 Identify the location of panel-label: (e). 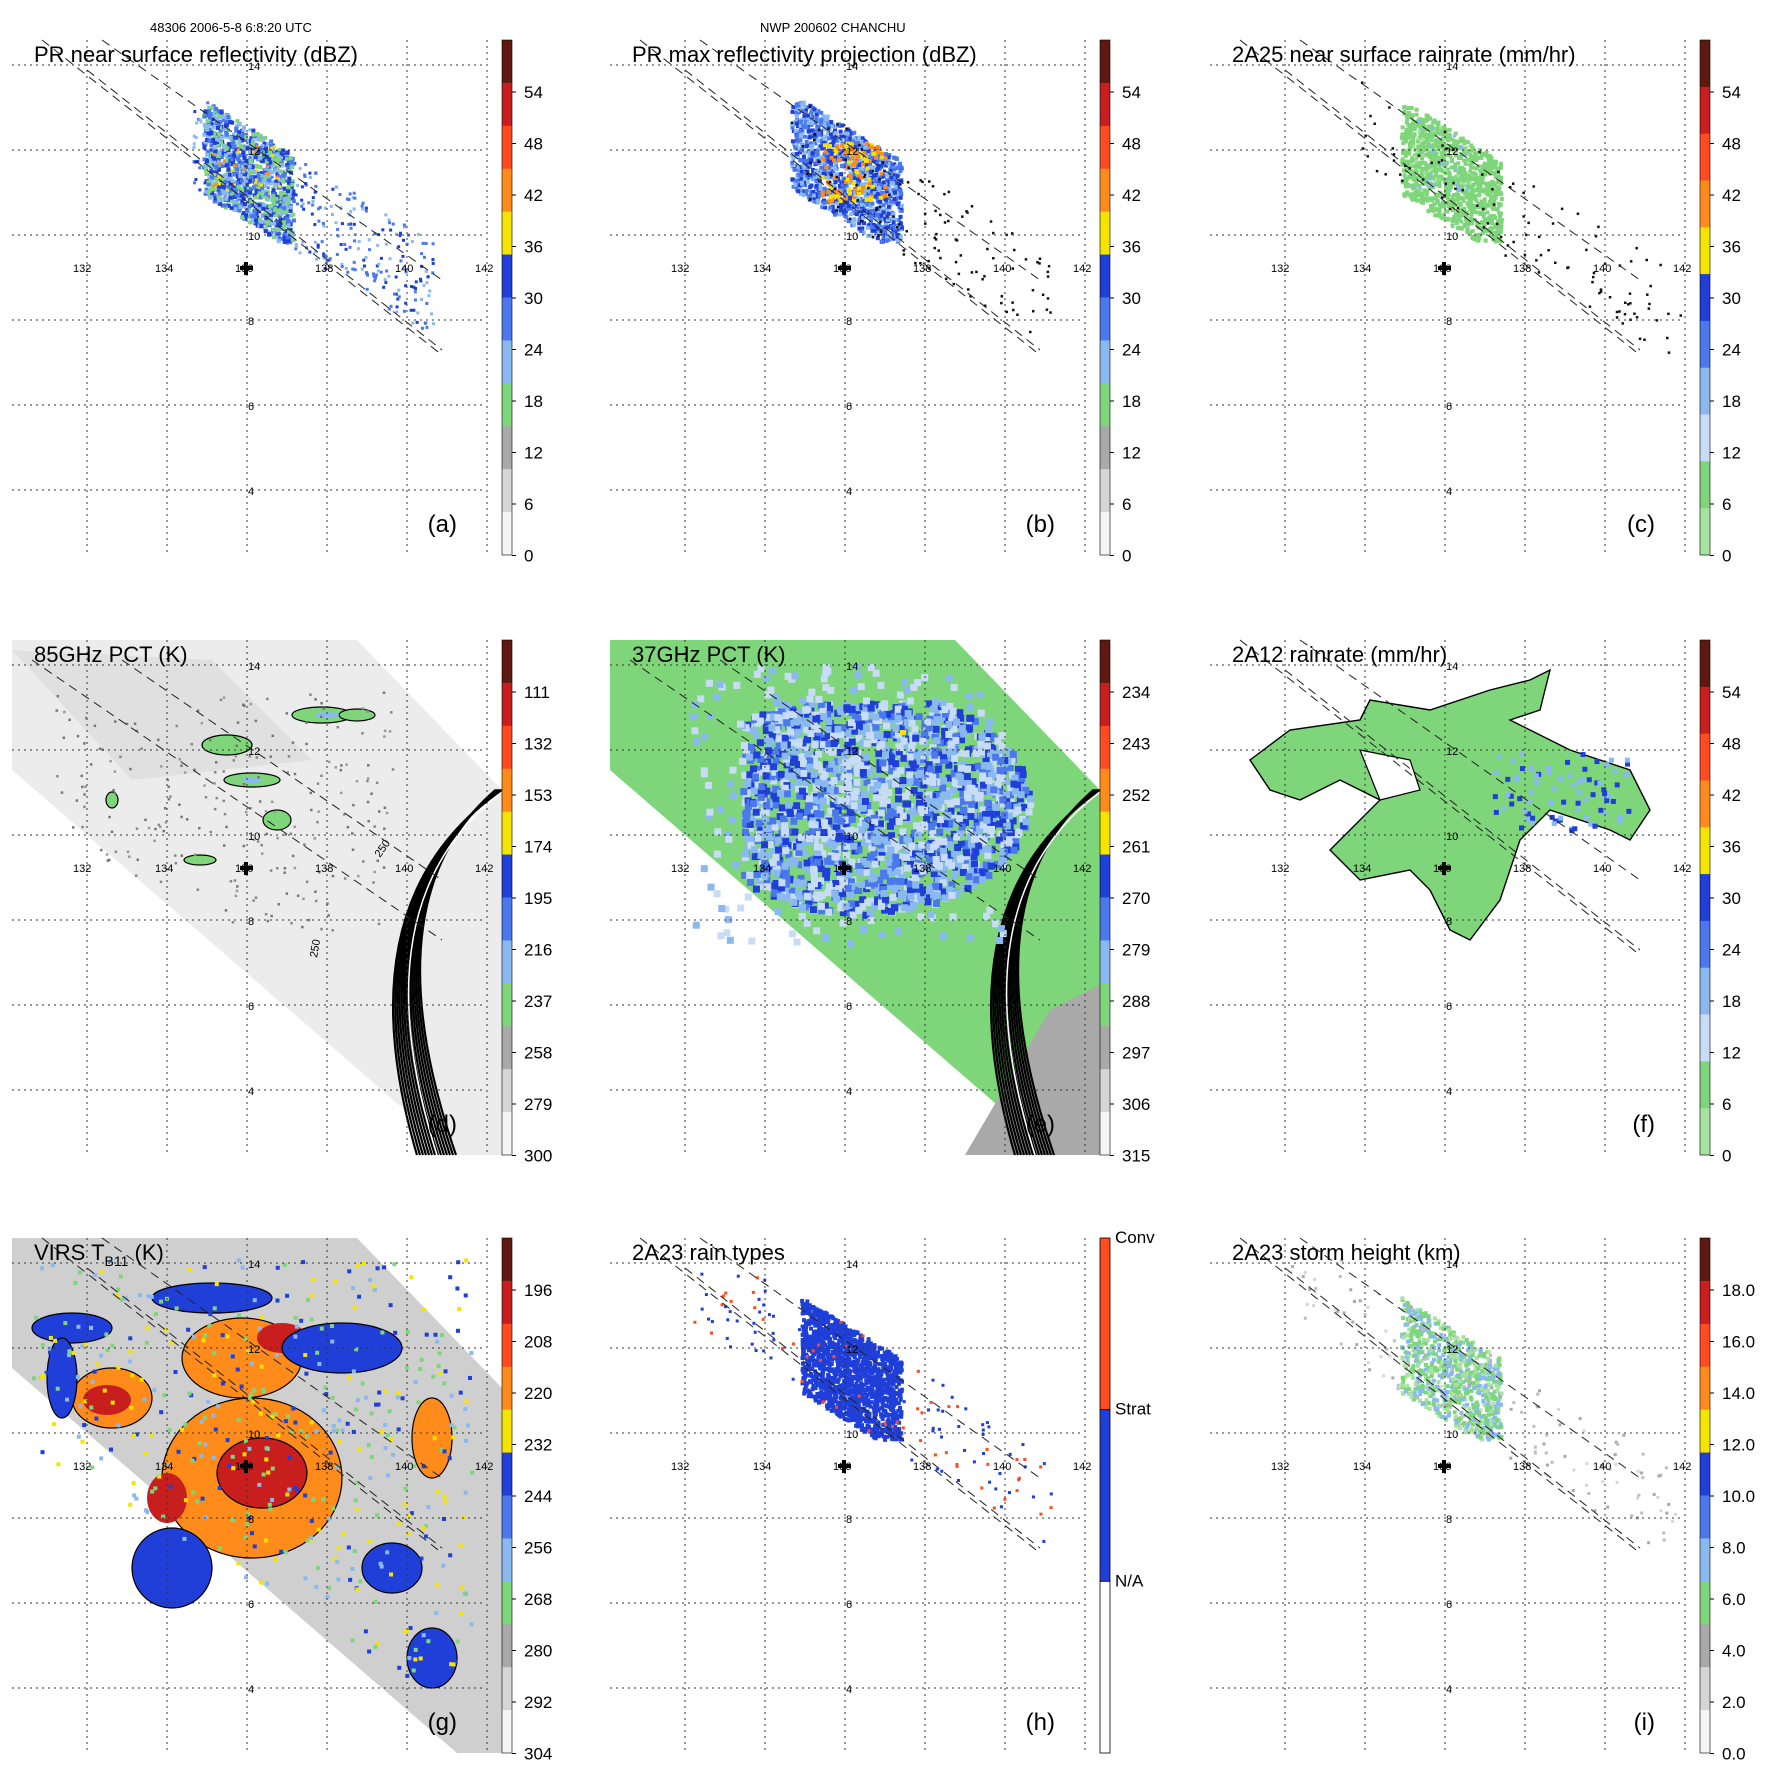
(1040, 1124).